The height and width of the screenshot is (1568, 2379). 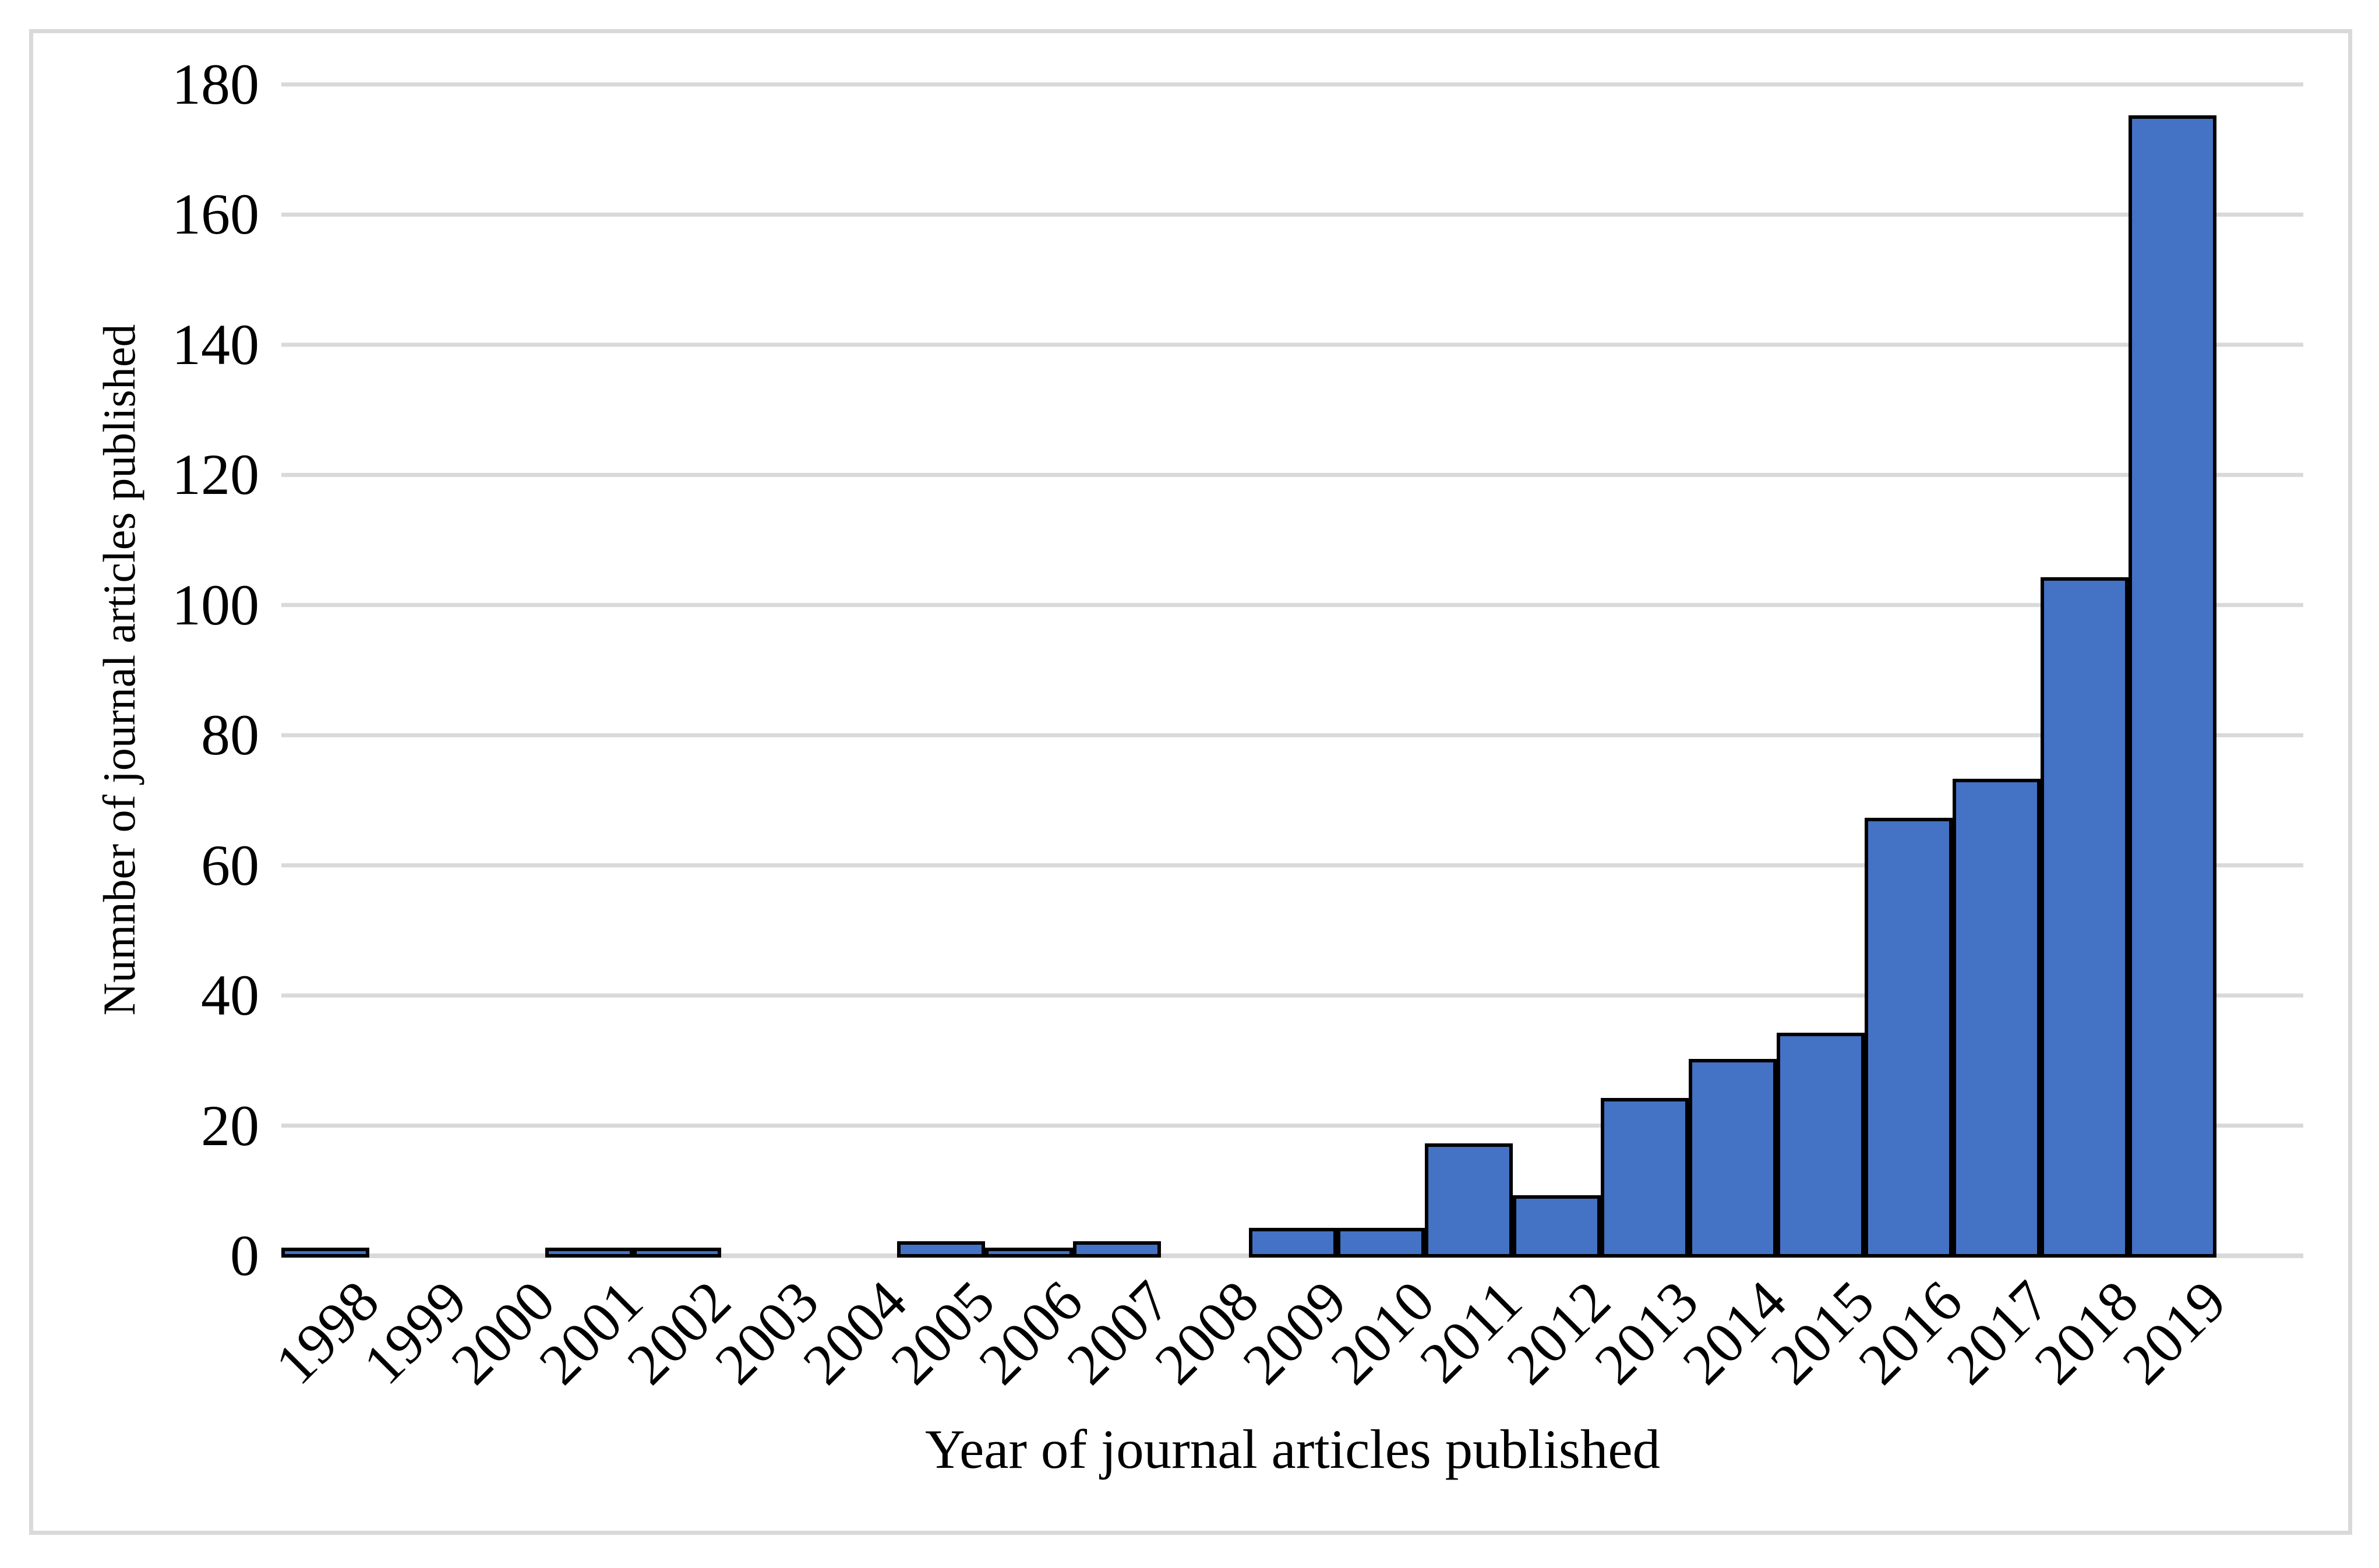 What do you see at coordinates (677, 1253) in the screenshot?
I see `bar-2002` at bounding box center [677, 1253].